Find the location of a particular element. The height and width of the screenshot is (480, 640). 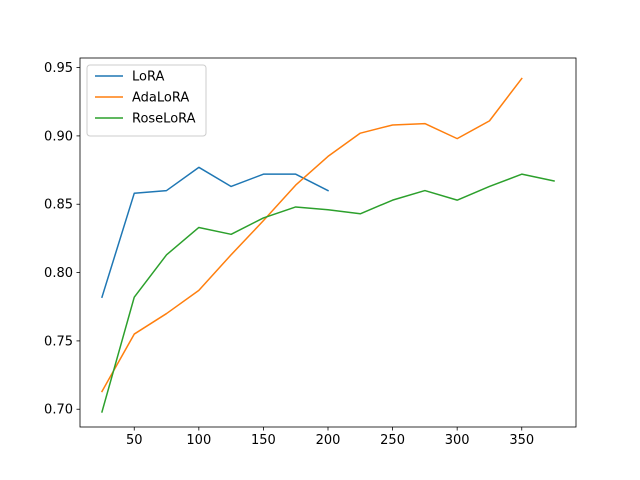

y-tick-label: 0.95 is located at coordinates (58, 68).